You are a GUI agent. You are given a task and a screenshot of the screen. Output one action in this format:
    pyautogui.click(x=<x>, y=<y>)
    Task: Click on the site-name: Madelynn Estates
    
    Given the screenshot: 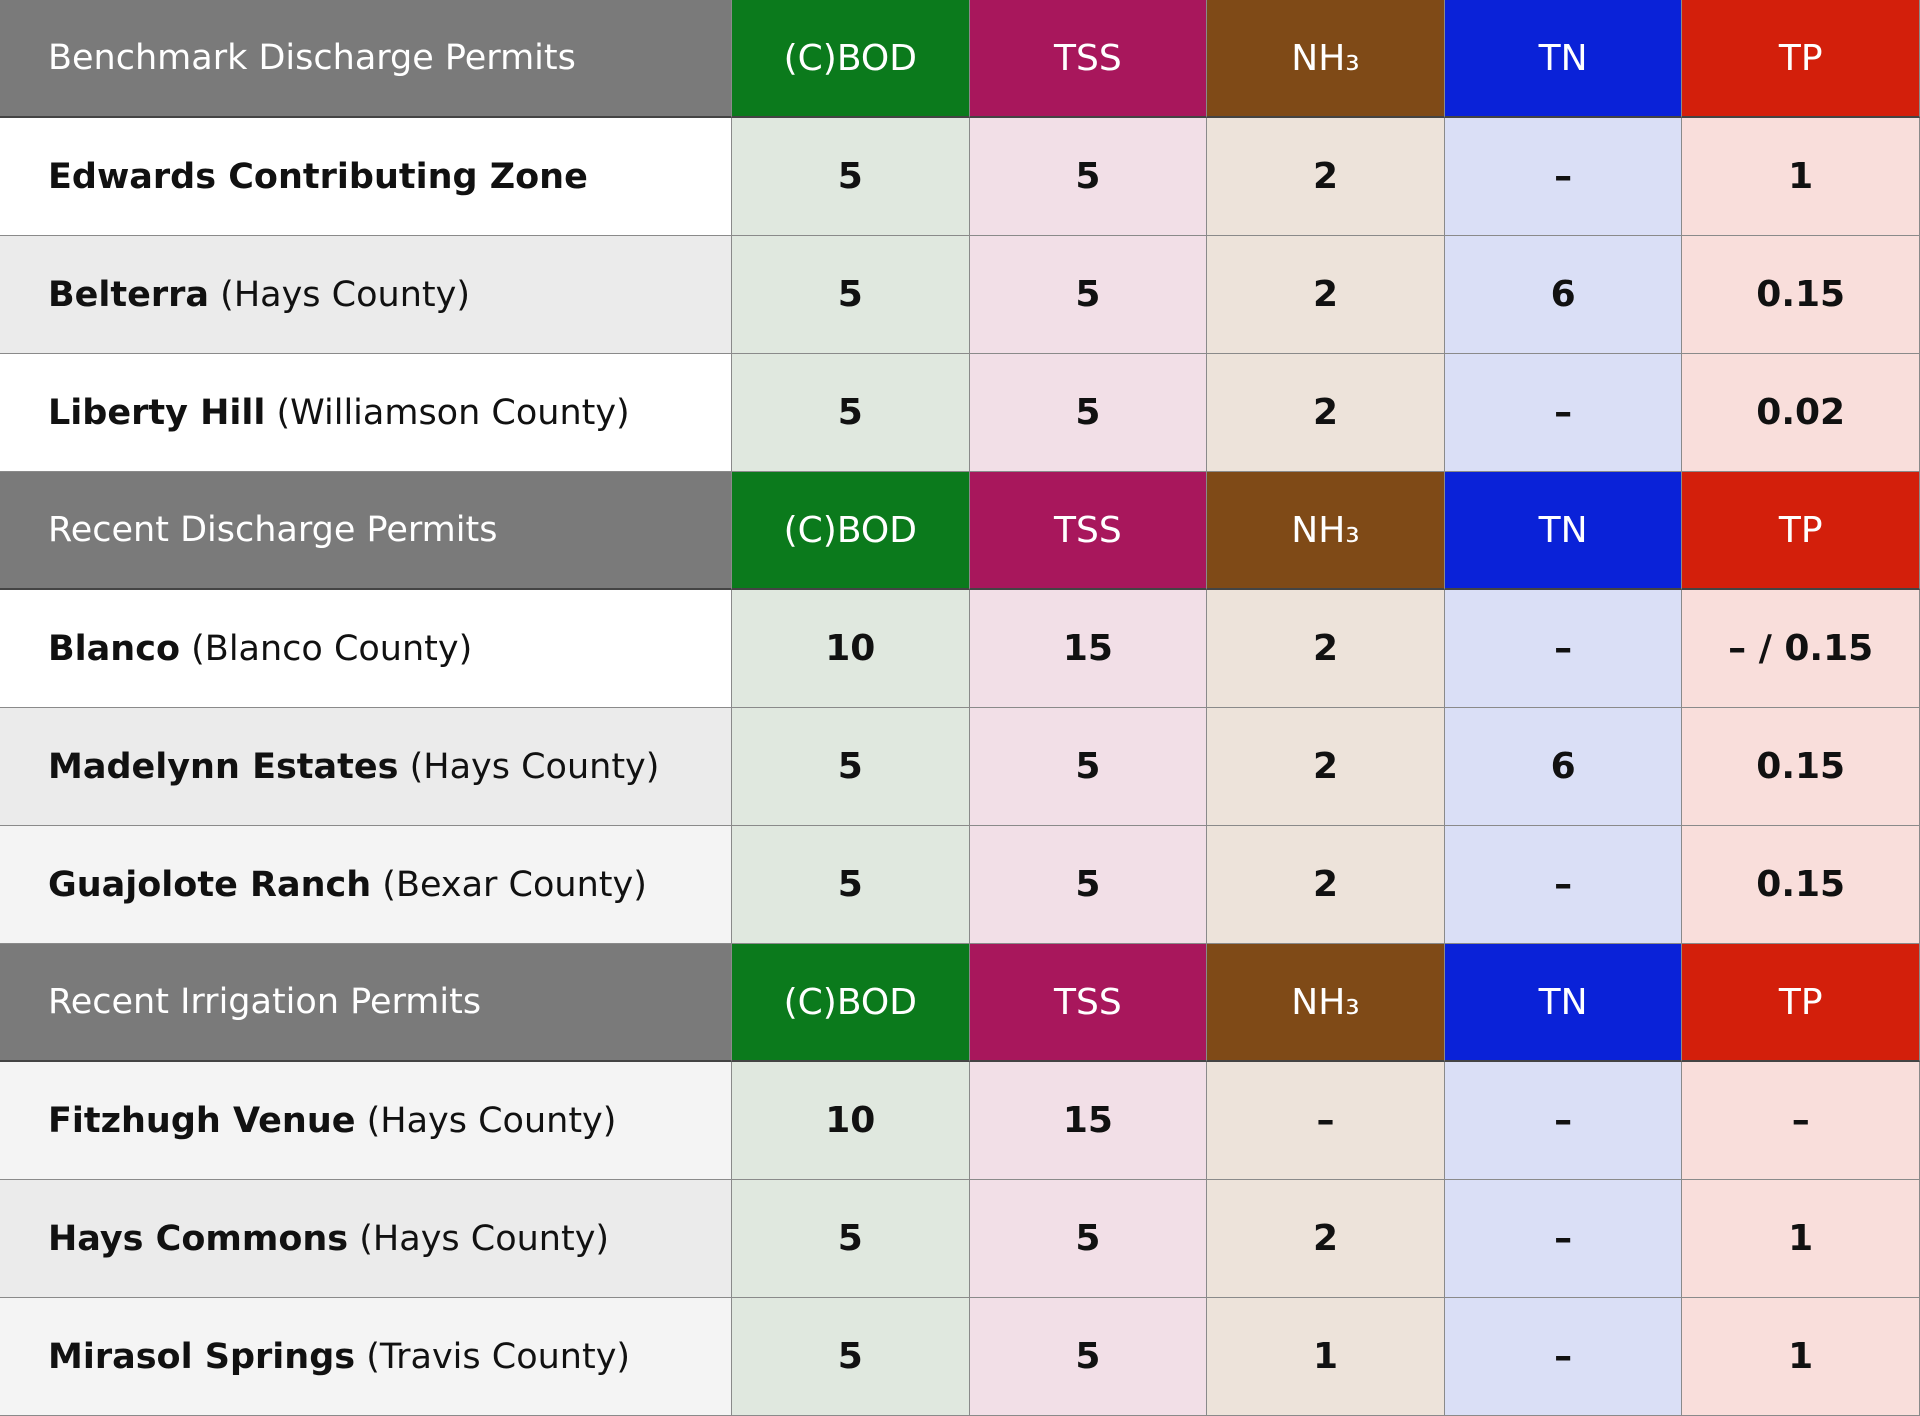 What is the action you would take?
    pyautogui.click(x=223, y=766)
    